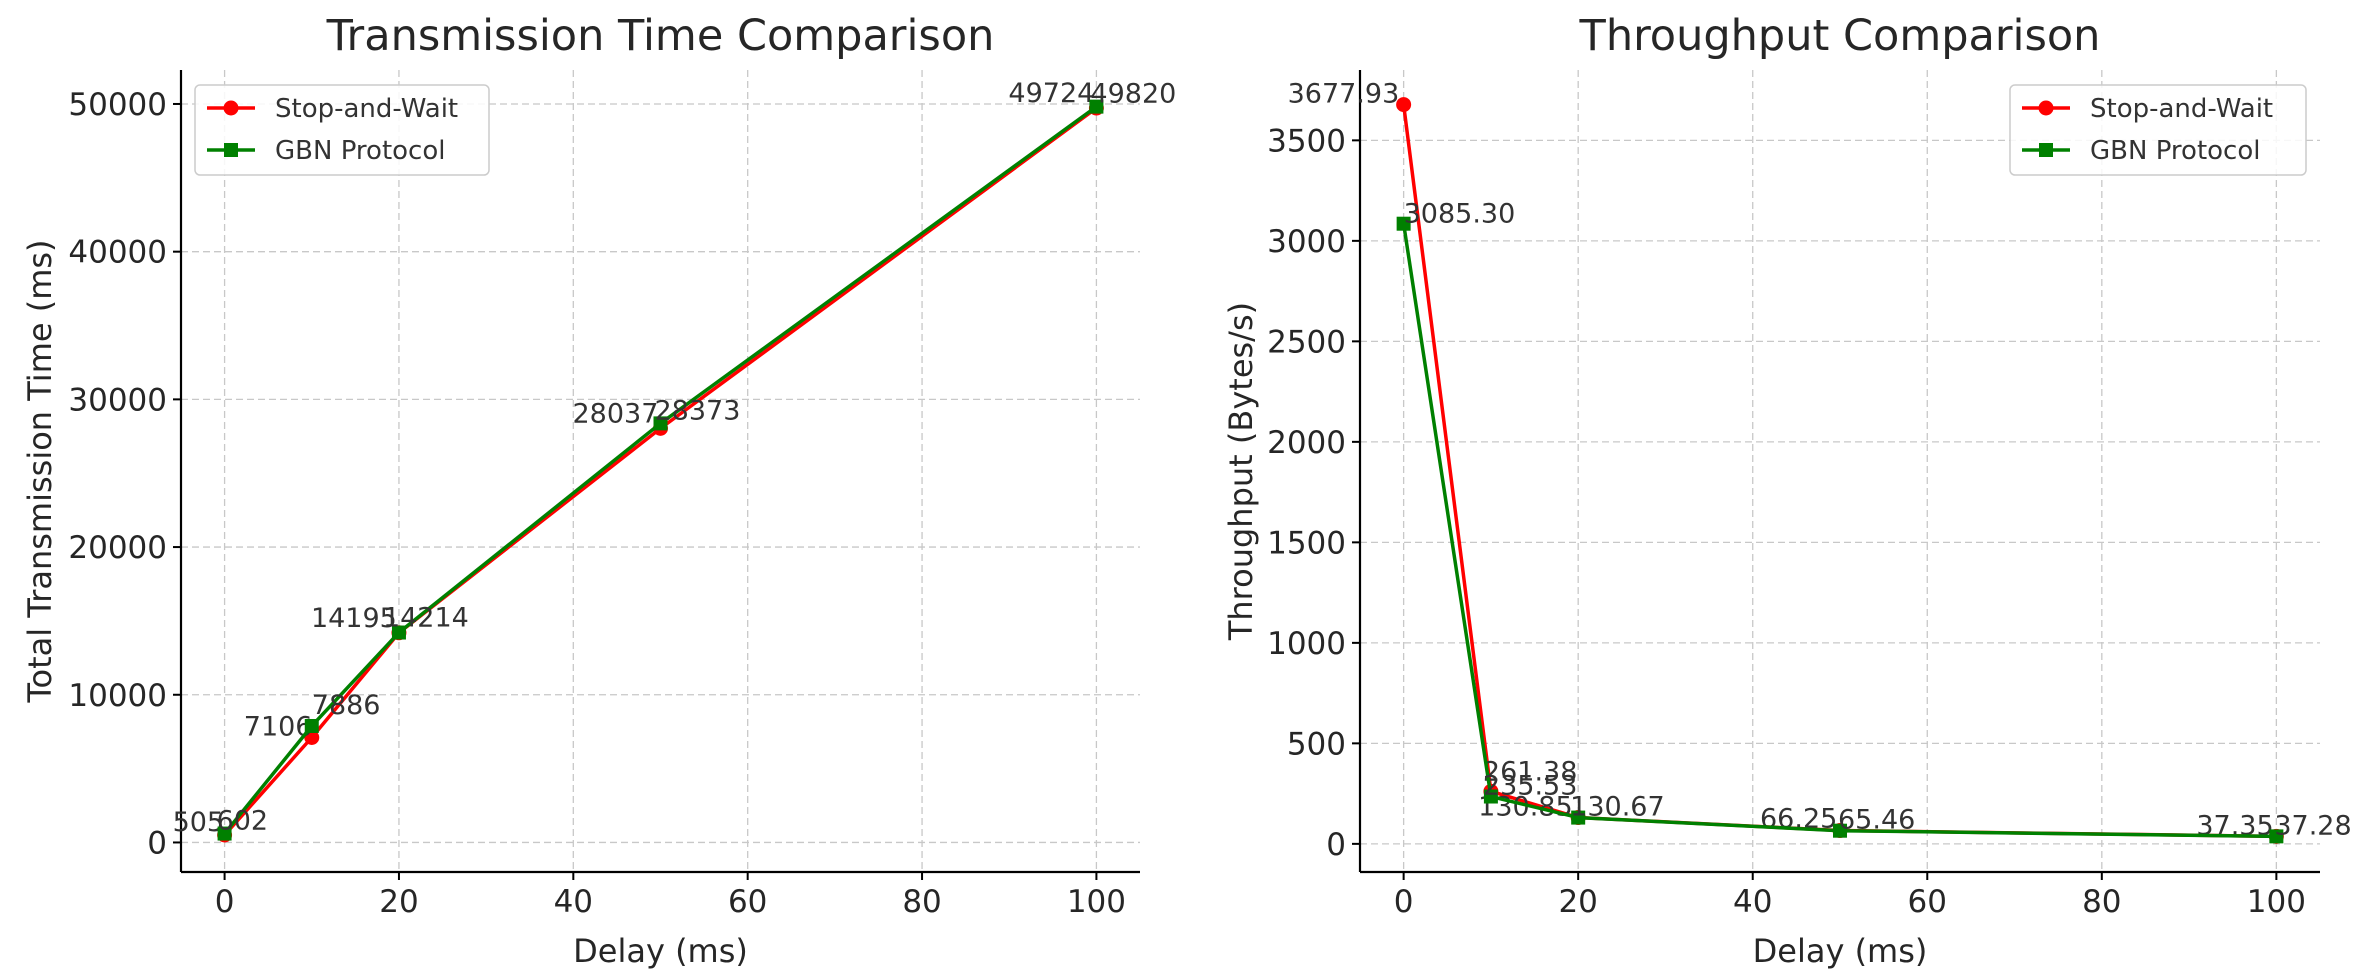 The width and height of the screenshot is (2374, 980). What do you see at coordinates (354, 618) in the screenshot?
I see `data-label: 14195` at bounding box center [354, 618].